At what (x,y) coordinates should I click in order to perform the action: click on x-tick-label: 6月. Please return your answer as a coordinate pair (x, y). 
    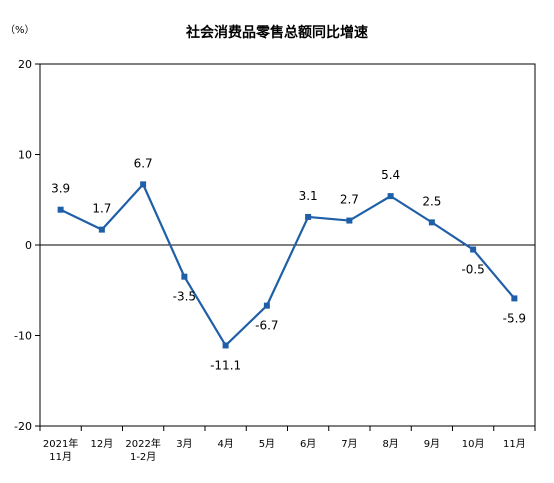
    Looking at the image, I should click on (308, 444).